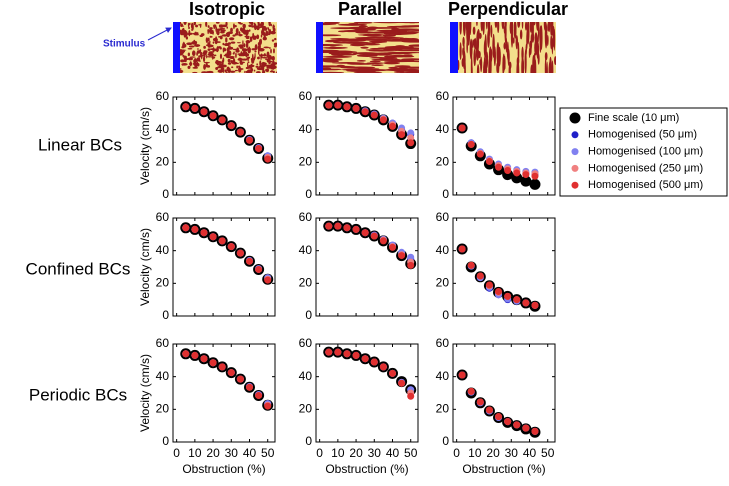 This screenshot has width=729, height=486. Describe the element at coordinates (575, 168) in the screenshot. I see `legend-marker` at that location.